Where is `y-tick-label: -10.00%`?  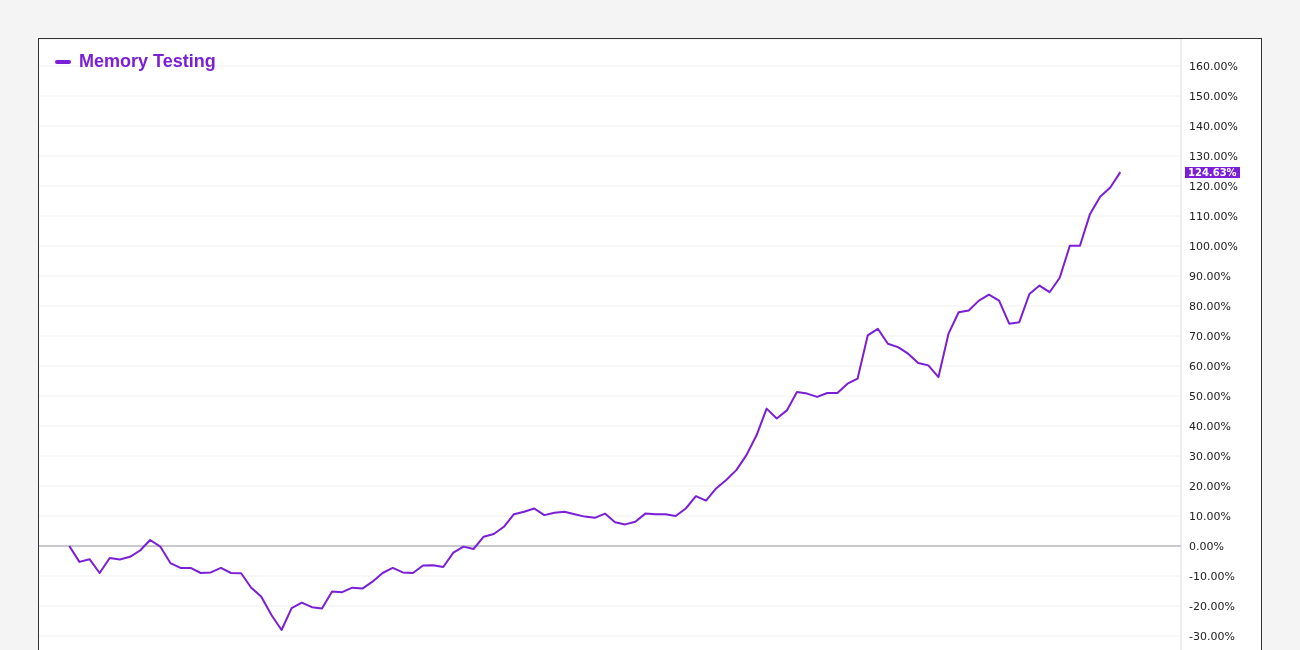 y-tick-label: -10.00% is located at coordinates (1212, 576).